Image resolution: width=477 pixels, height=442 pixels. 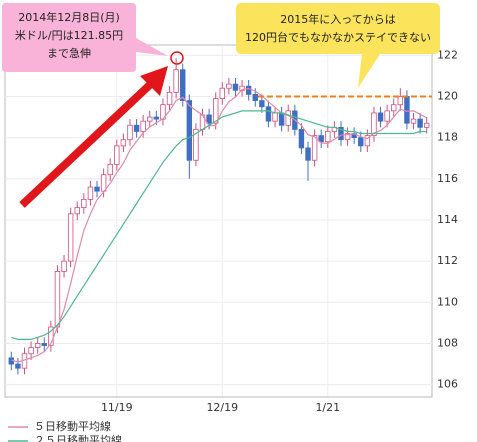 What do you see at coordinates (447, 54) in the screenshot?
I see `y-tick-label: 122` at bounding box center [447, 54].